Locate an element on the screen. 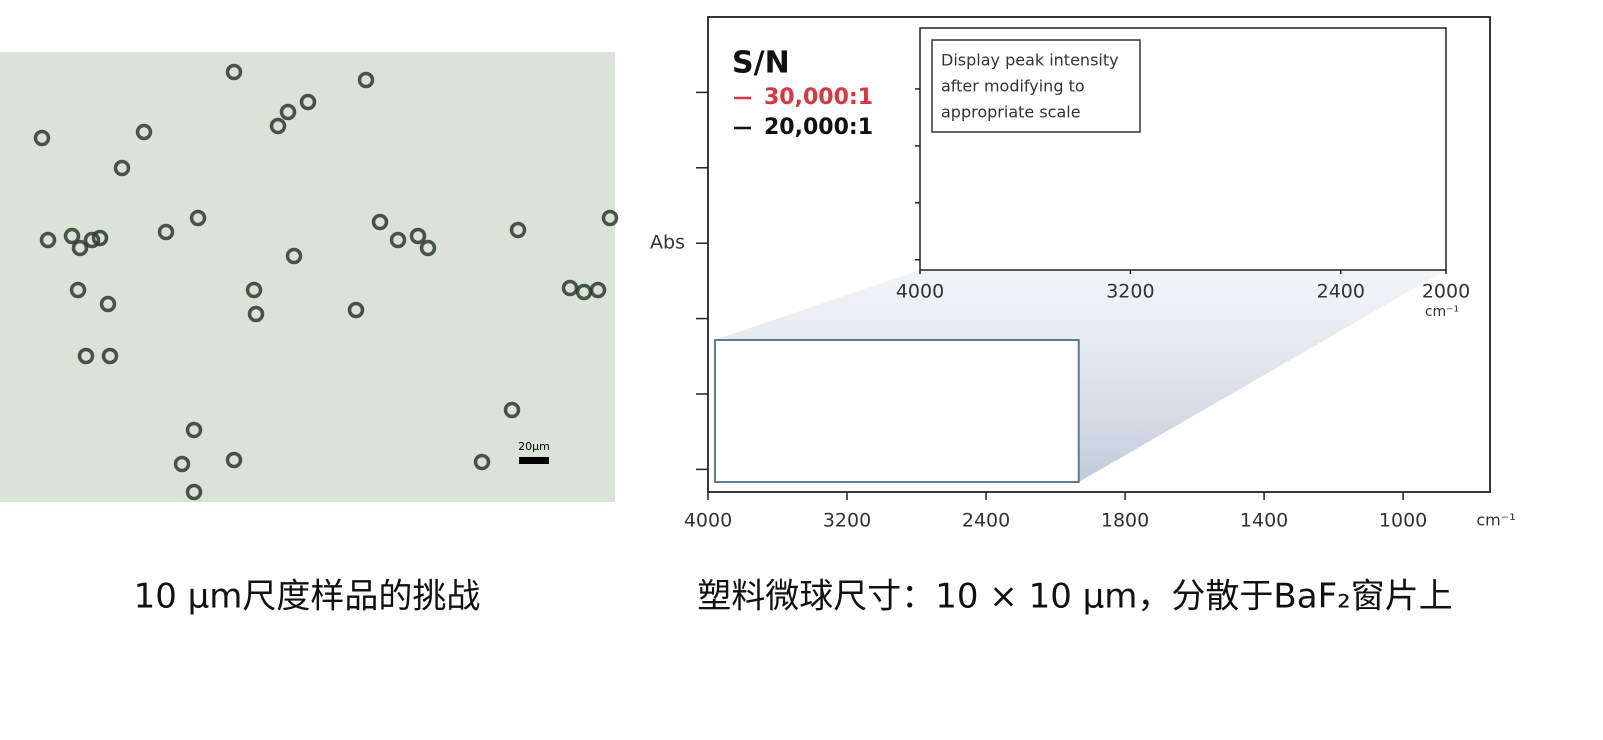 The image size is (1603, 740). x-tick-label: 1400 is located at coordinates (1264, 521).